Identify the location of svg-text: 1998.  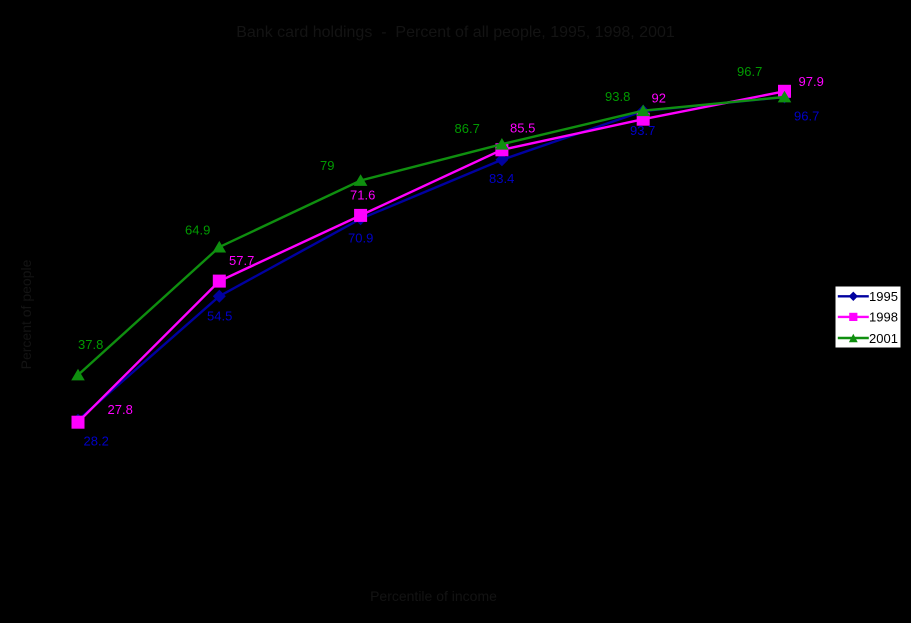
(883, 317).